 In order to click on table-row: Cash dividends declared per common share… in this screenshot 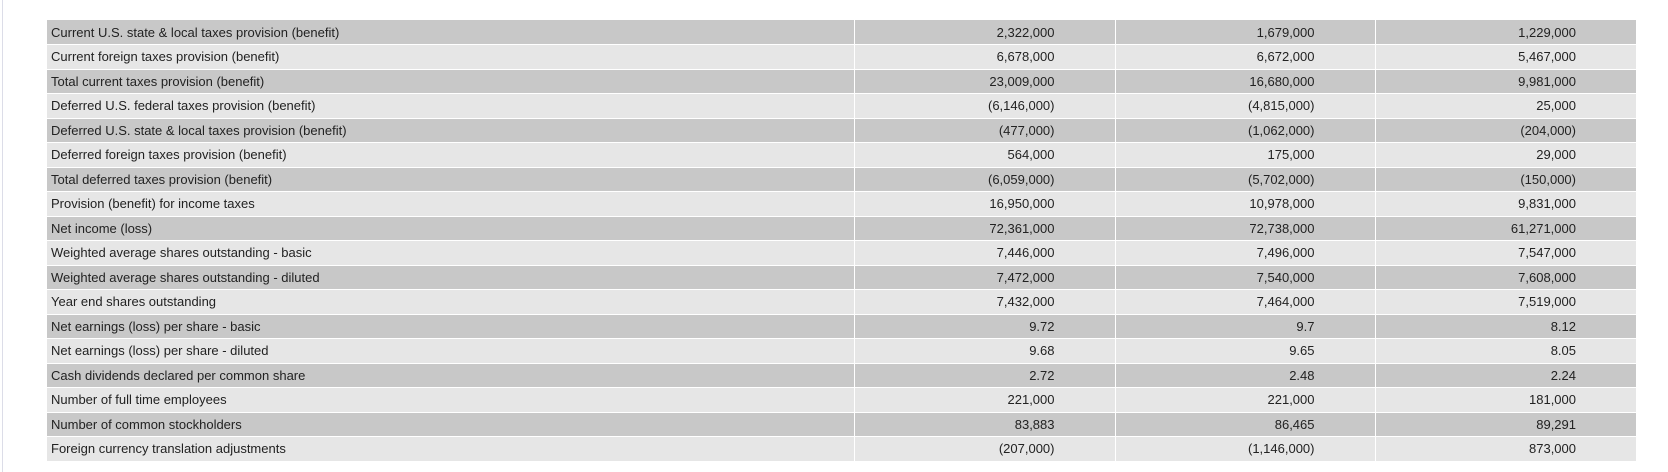, I will do `click(841, 375)`.